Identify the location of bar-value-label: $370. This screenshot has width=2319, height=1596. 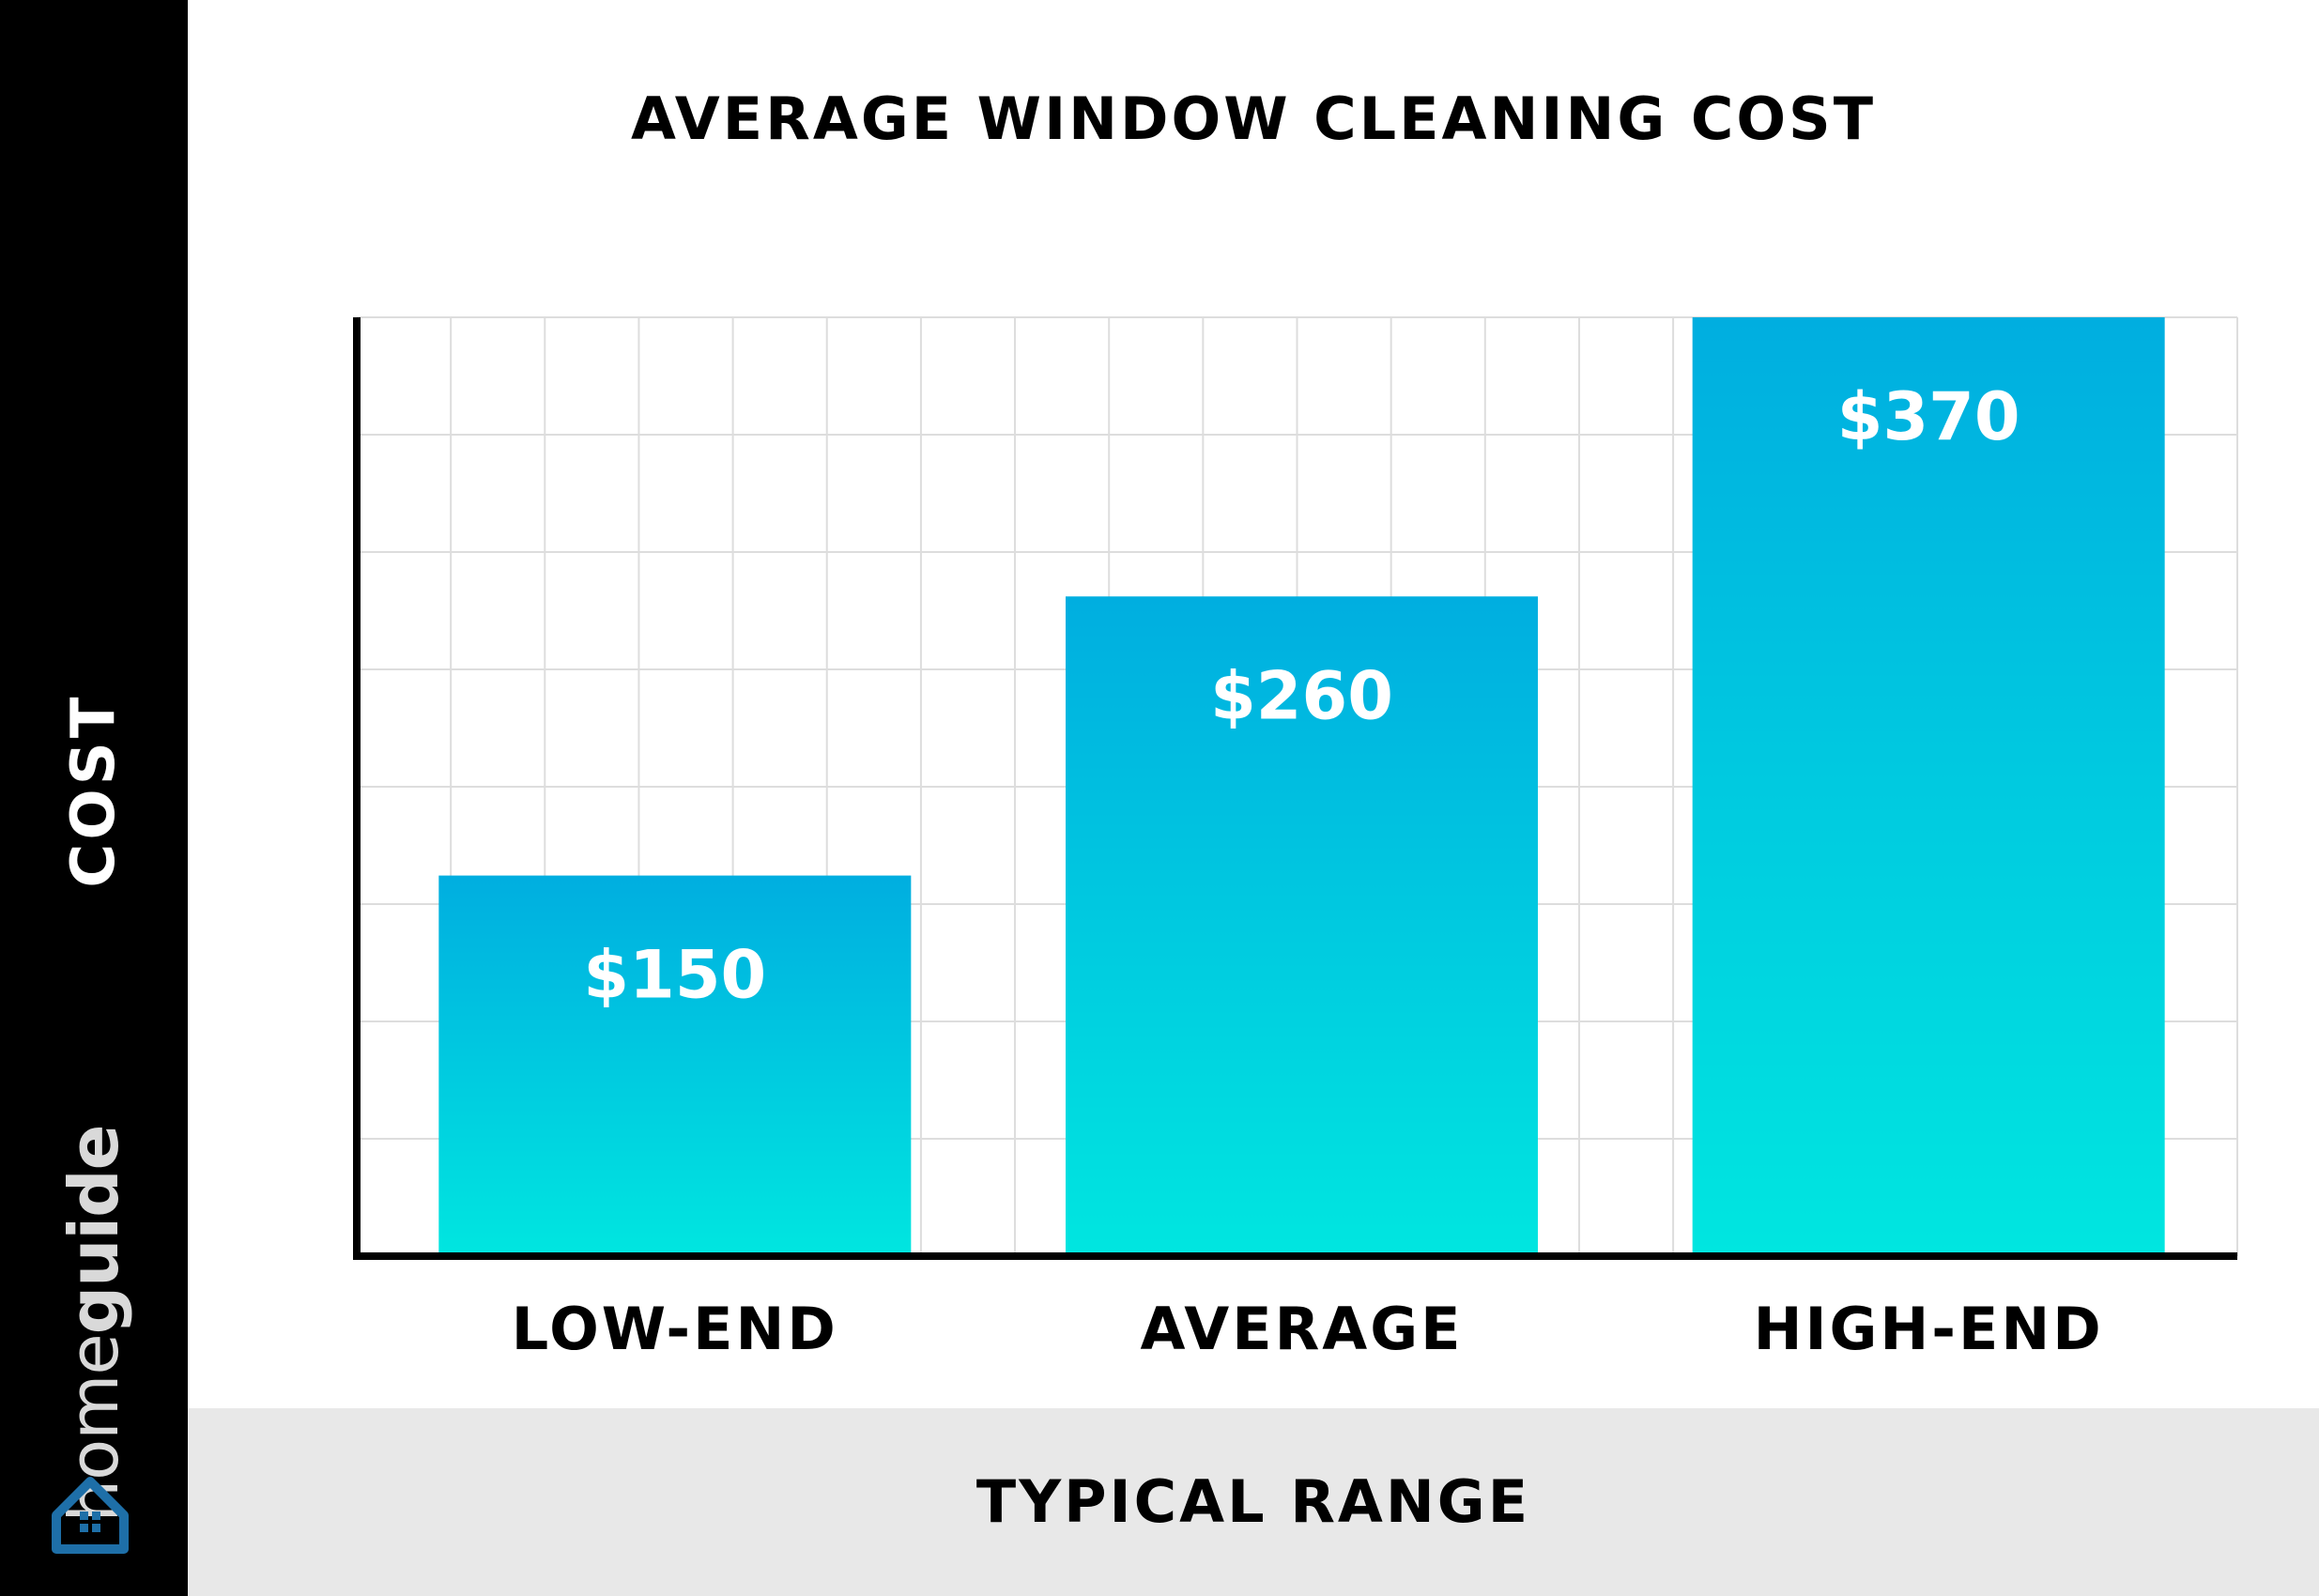
(1928, 417).